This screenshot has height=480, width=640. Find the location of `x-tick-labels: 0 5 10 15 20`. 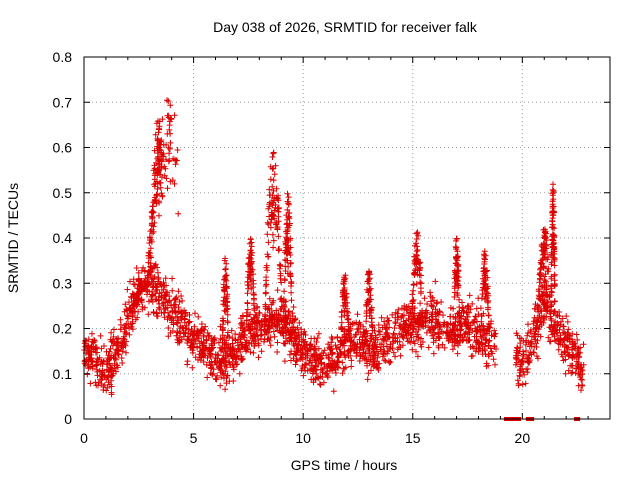

x-tick-labels: 0 5 10 15 20 is located at coordinates (305, 438).